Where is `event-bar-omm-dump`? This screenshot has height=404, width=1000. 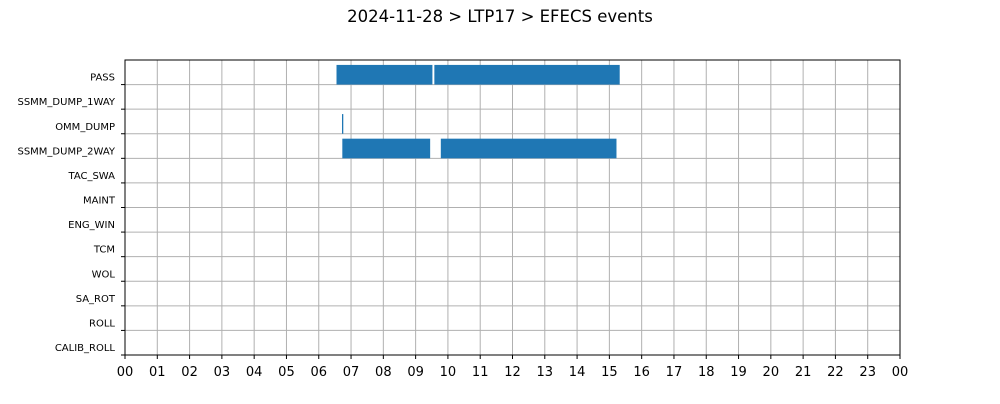 event-bar-omm-dump is located at coordinates (343, 124).